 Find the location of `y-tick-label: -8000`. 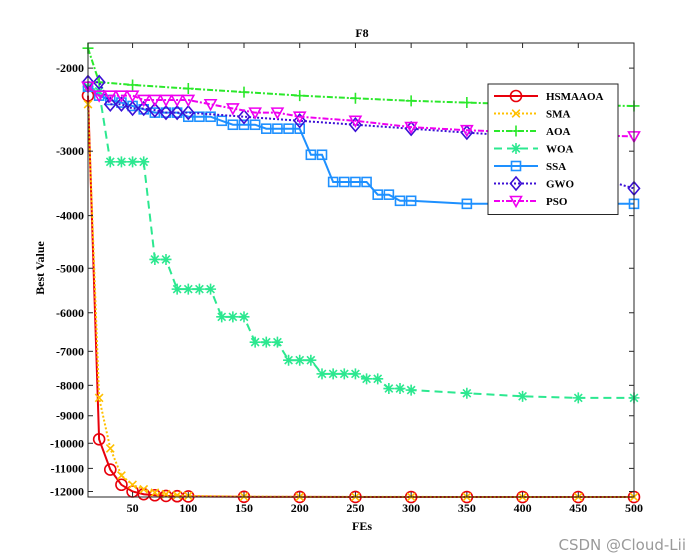

y-tick-label: -8000 is located at coordinates (70, 385).